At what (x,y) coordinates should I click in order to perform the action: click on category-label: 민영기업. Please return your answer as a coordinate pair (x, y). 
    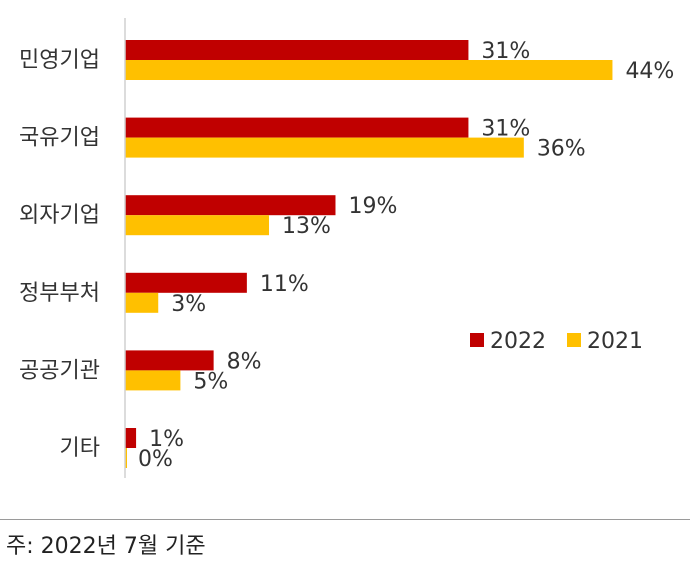
    Looking at the image, I should click on (59, 60).